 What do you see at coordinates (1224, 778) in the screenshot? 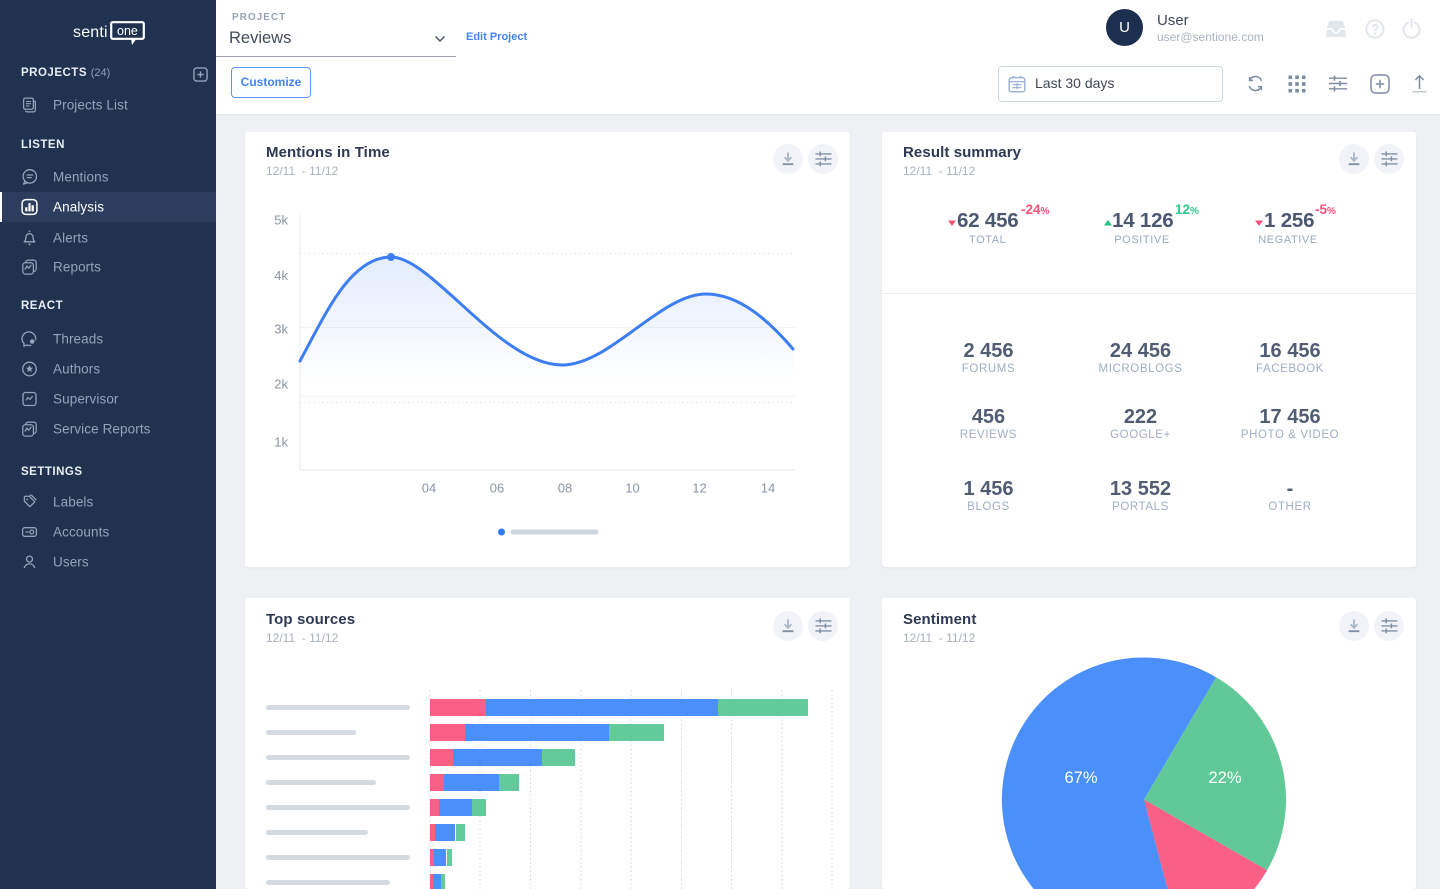
I see `svg-text: 22%` at bounding box center [1224, 778].